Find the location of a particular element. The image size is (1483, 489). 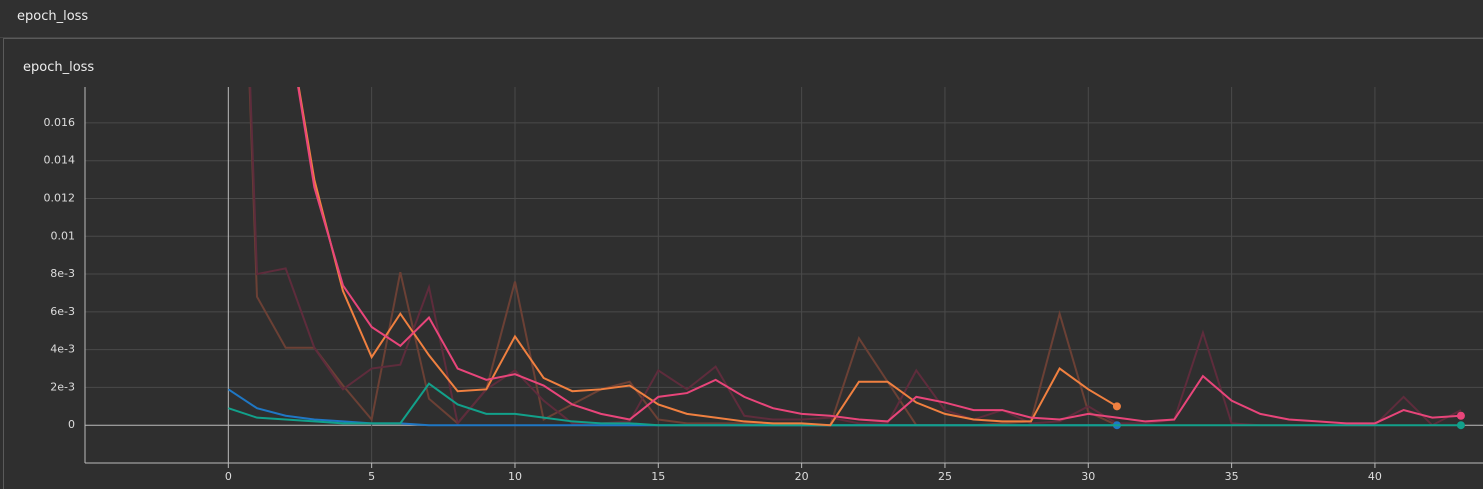

y-tick-label: 0.016 is located at coordinates (60, 122).